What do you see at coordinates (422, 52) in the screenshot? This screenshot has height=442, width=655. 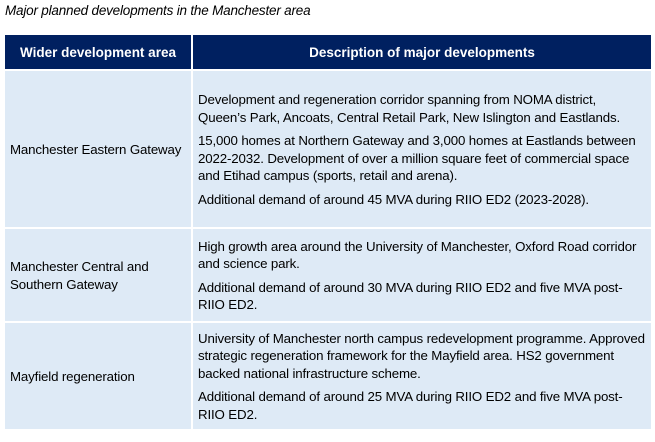 I see `header-description: Description of major developments` at bounding box center [422, 52].